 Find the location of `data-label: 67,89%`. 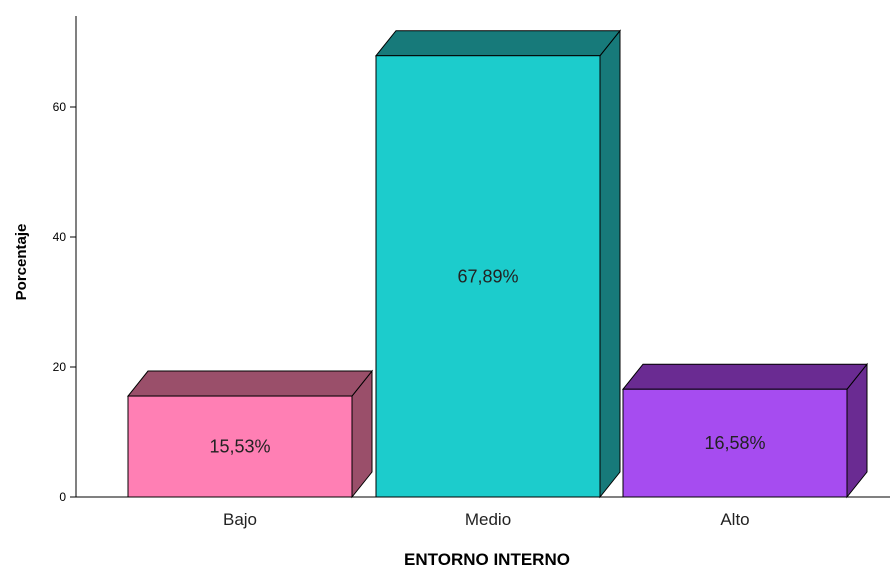

data-label: 67,89% is located at coordinates (487, 276).